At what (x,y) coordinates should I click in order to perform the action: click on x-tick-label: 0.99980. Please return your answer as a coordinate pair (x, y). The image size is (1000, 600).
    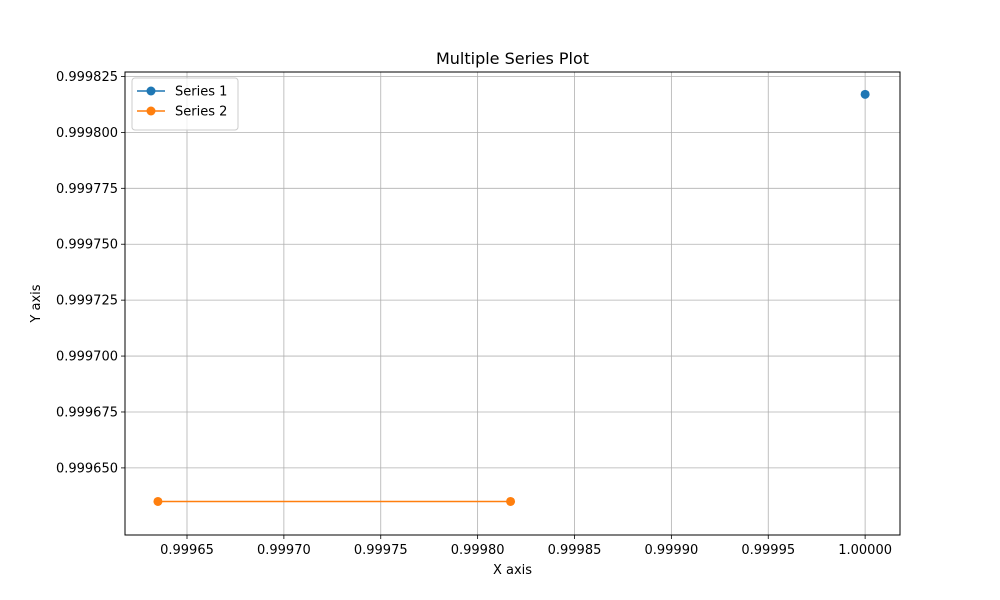
    Looking at the image, I should click on (478, 550).